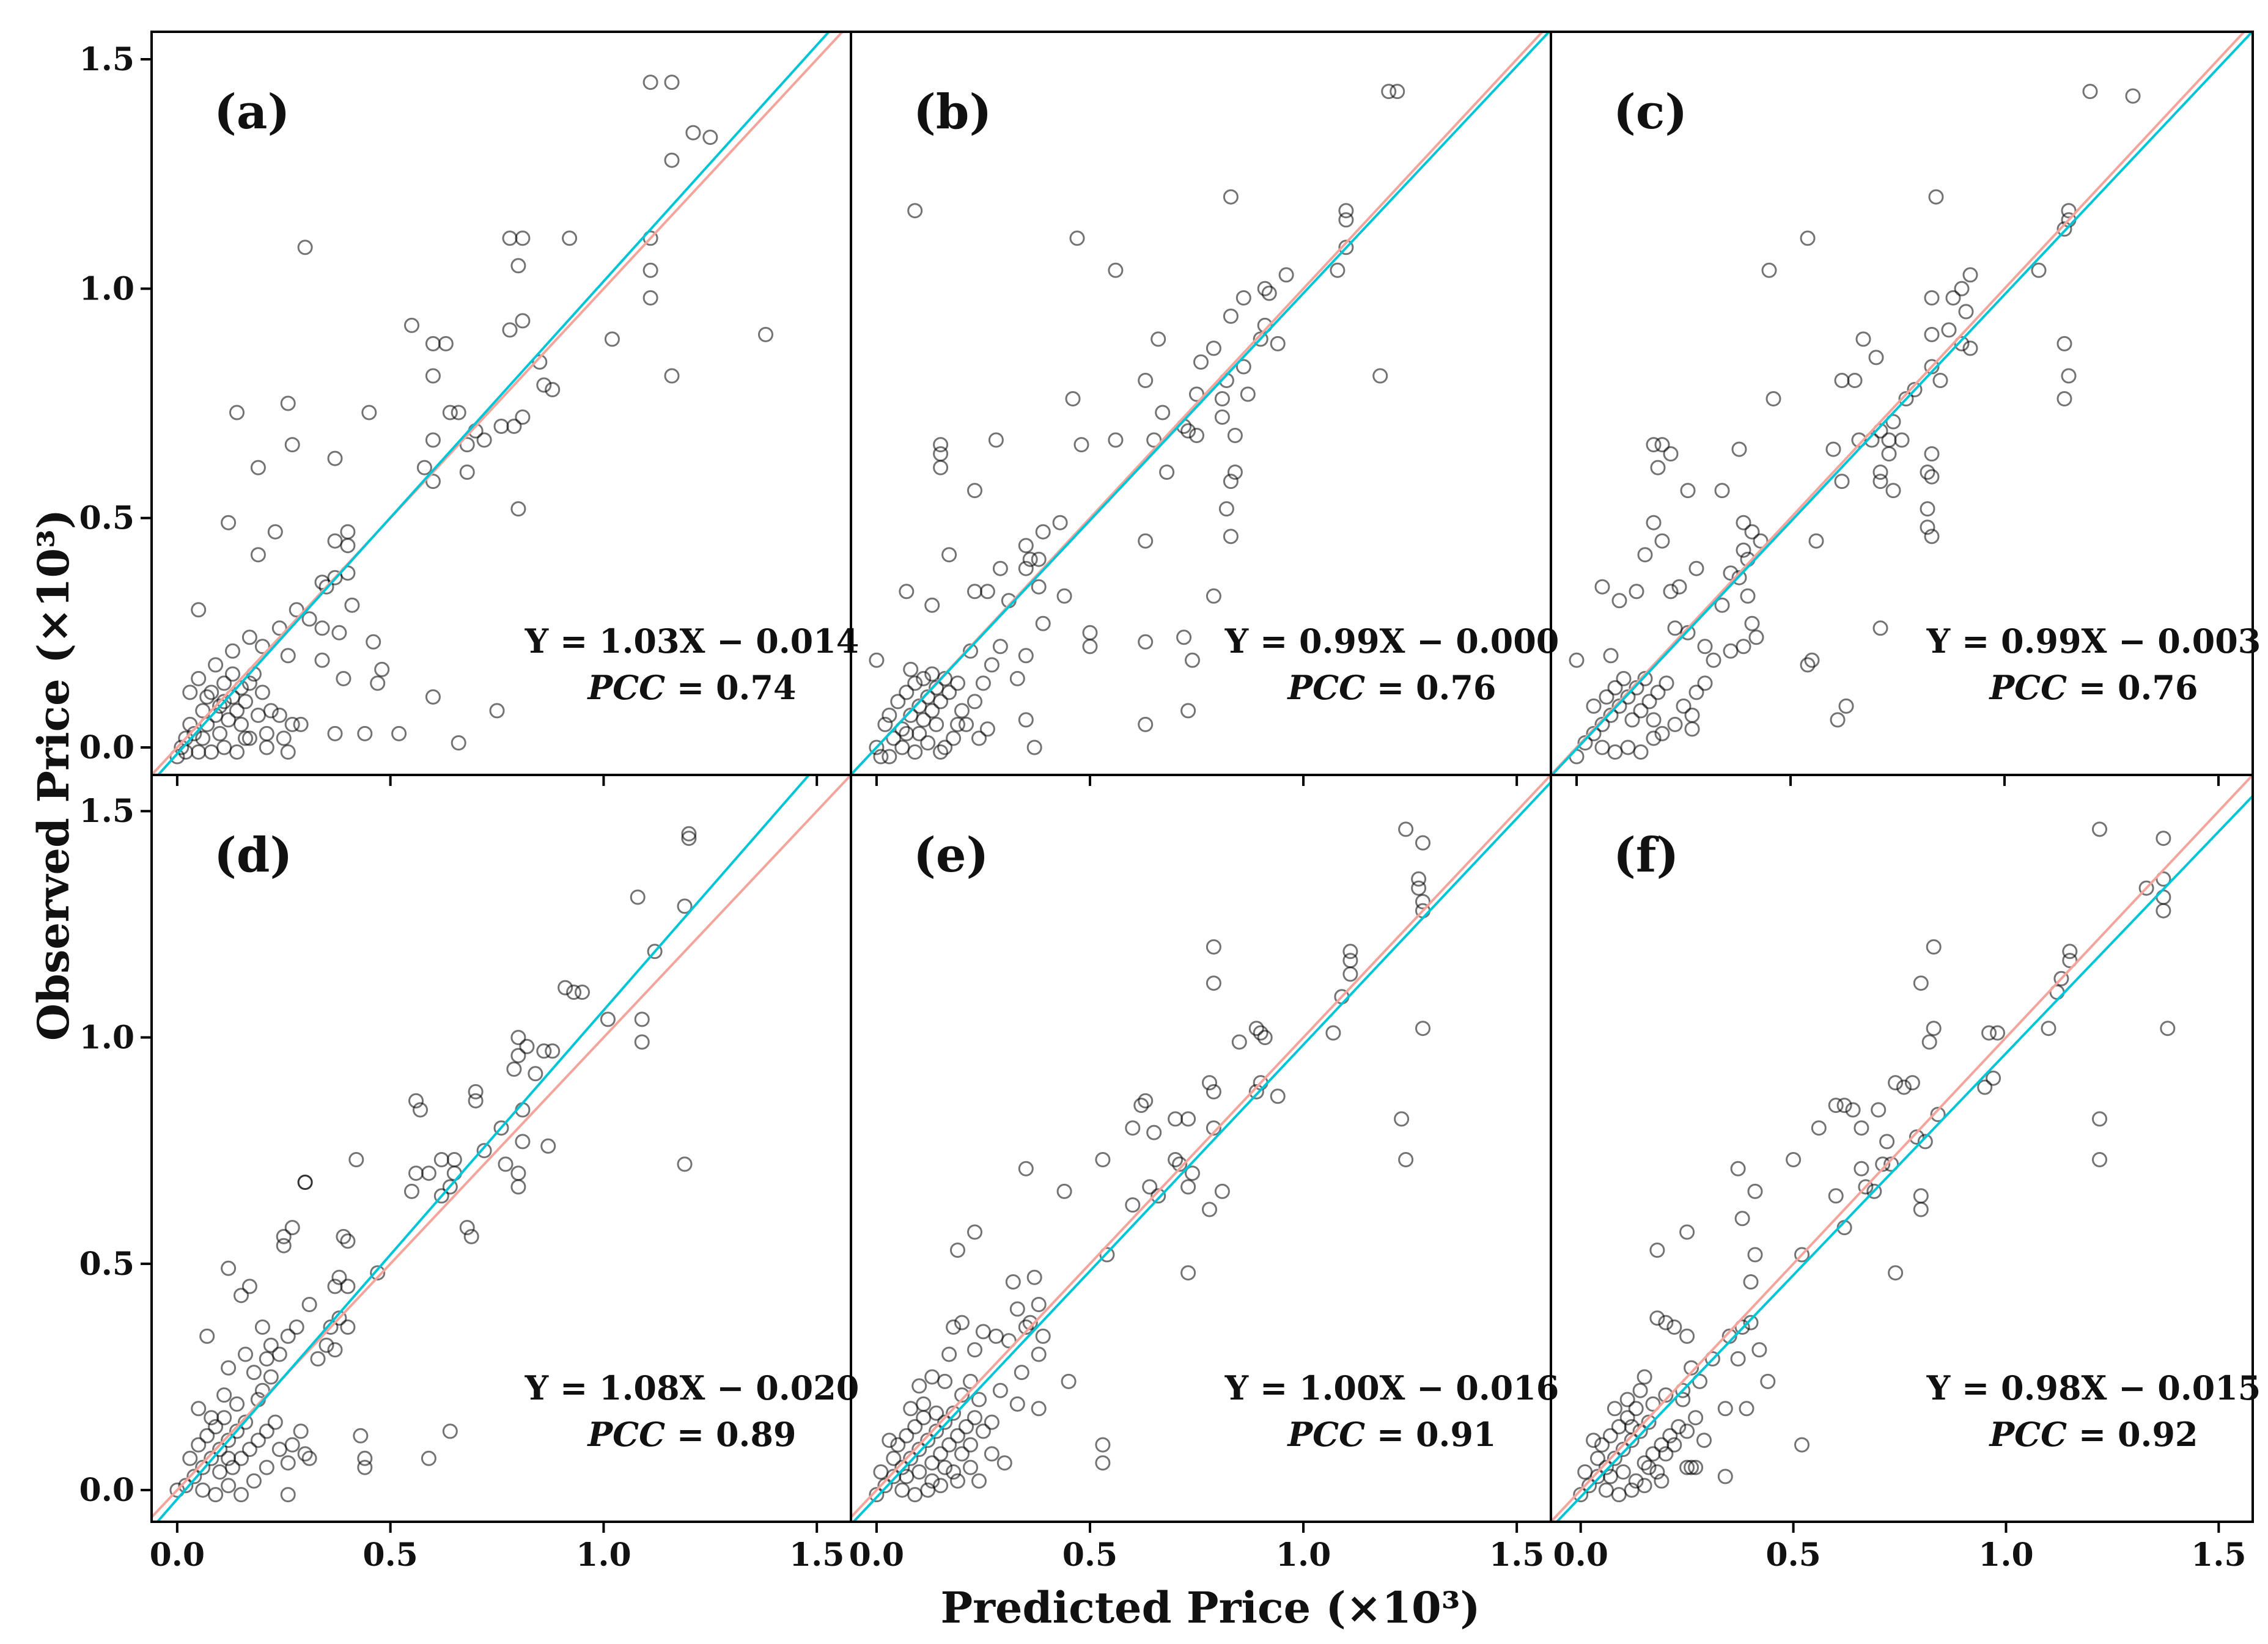  Describe the element at coordinates (692, 1388) in the screenshot. I see `regression-equation: Y = 1.08X − 0.020` at that location.